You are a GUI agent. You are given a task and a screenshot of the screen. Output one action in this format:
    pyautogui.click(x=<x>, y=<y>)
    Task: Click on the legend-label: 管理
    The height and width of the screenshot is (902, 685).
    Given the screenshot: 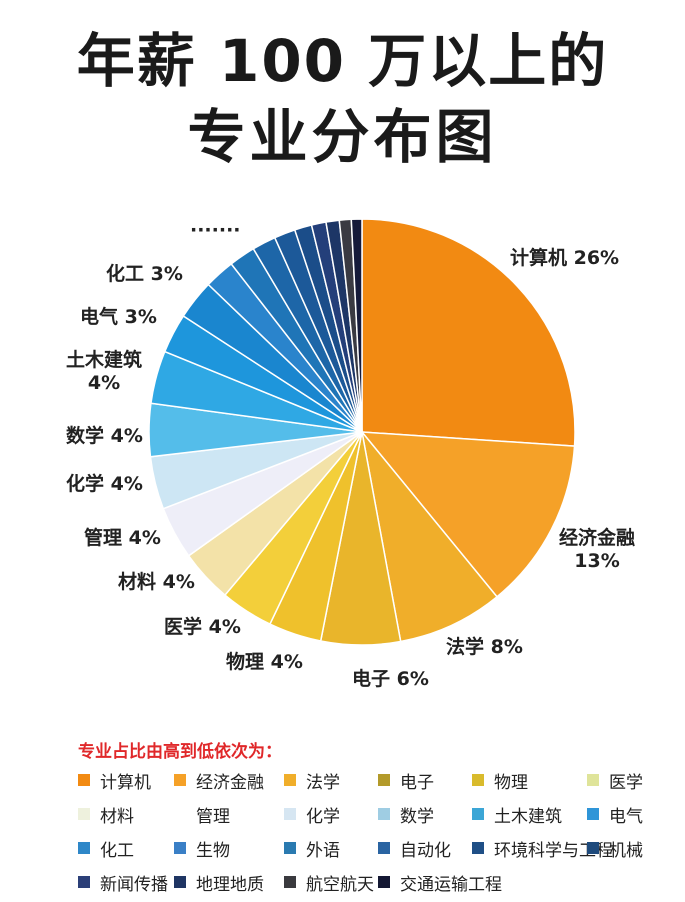 What is the action you would take?
    pyautogui.click(x=213, y=816)
    